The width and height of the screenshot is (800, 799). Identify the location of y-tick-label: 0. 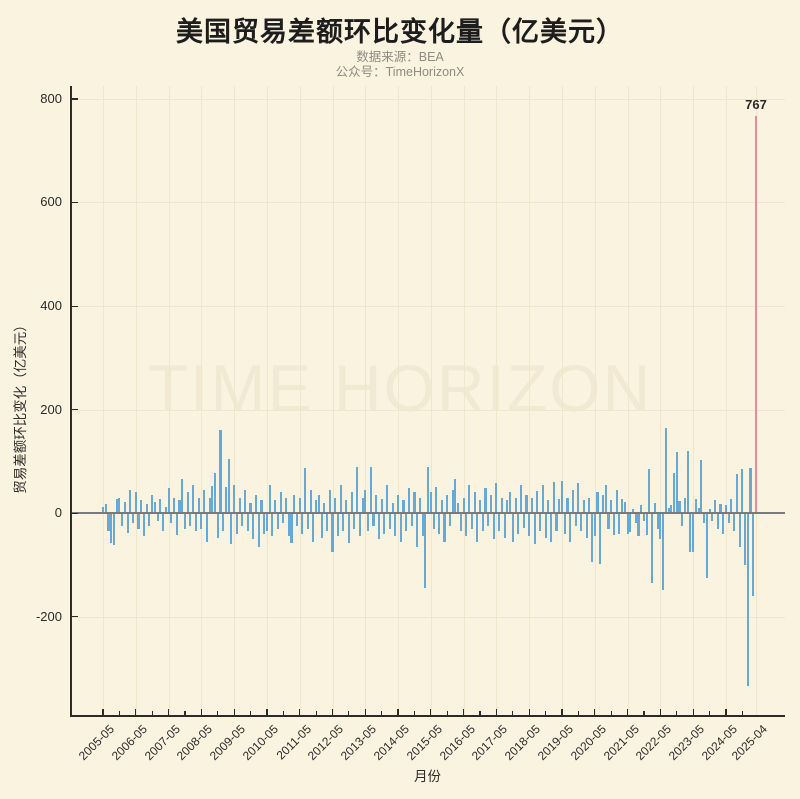
(58, 513).